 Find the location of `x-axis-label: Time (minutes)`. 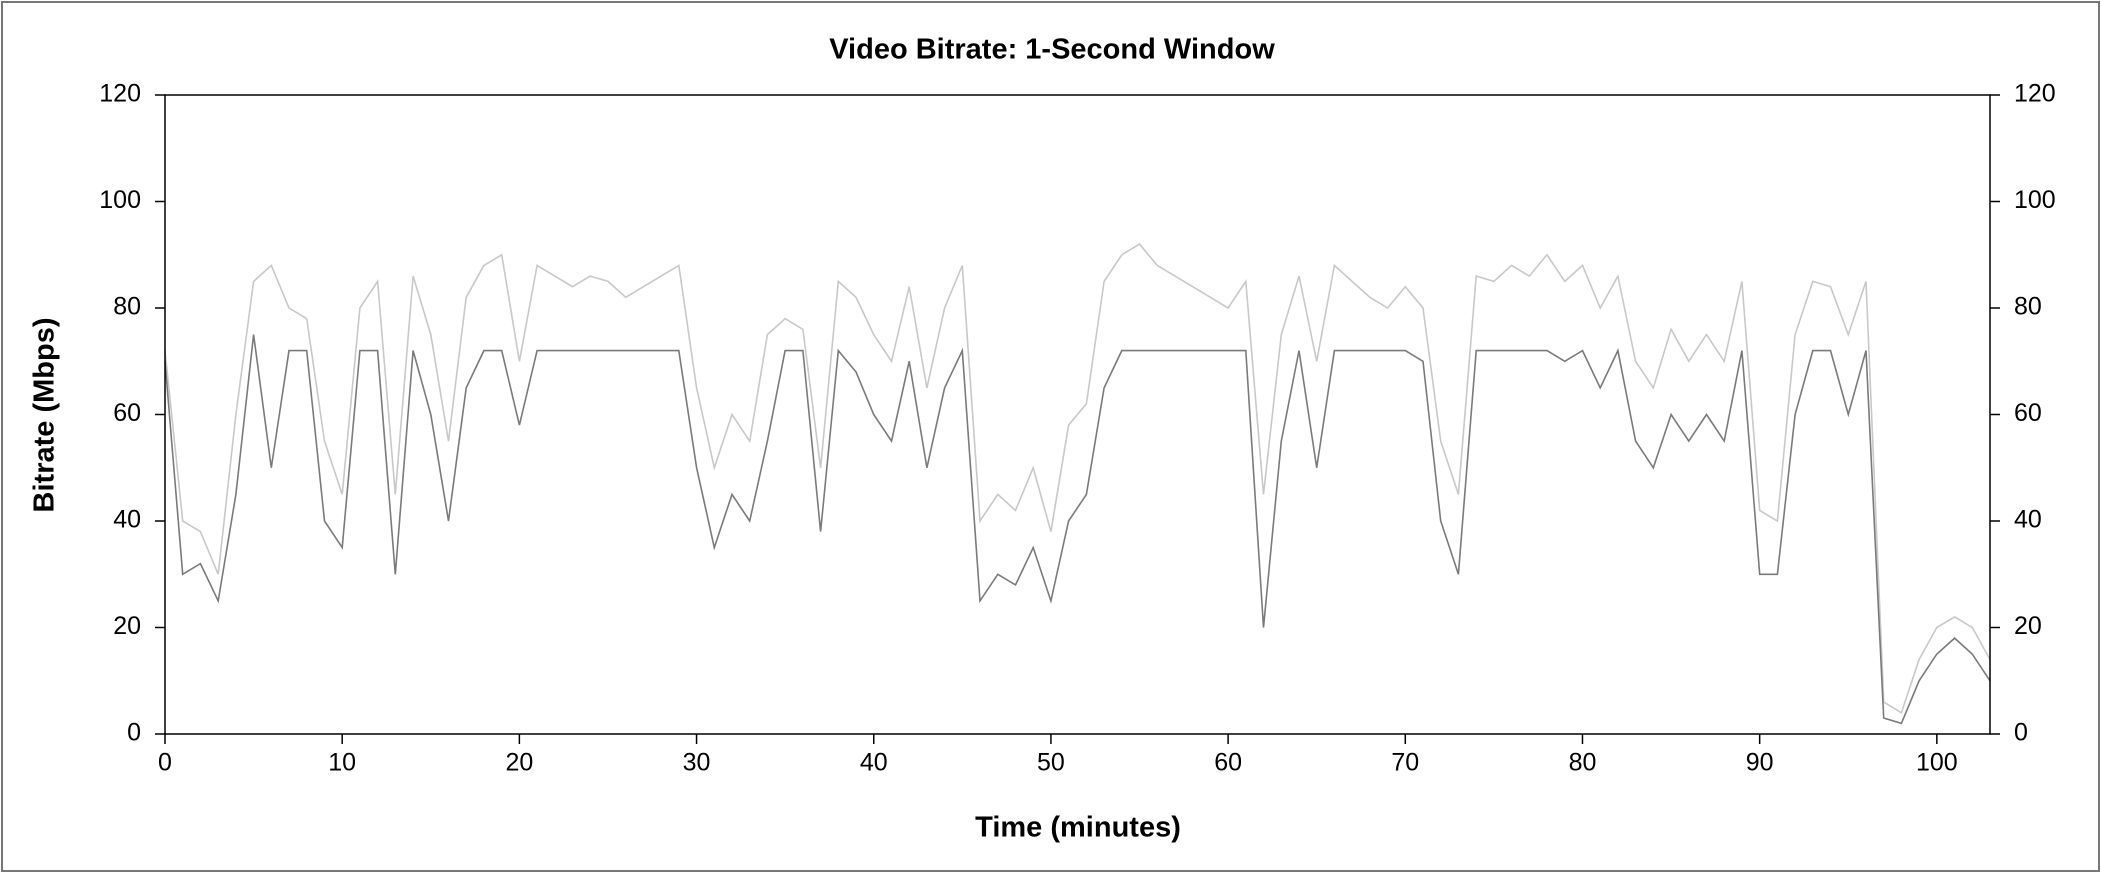

x-axis-label: Time (minutes) is located at coordinates (1078, 828).